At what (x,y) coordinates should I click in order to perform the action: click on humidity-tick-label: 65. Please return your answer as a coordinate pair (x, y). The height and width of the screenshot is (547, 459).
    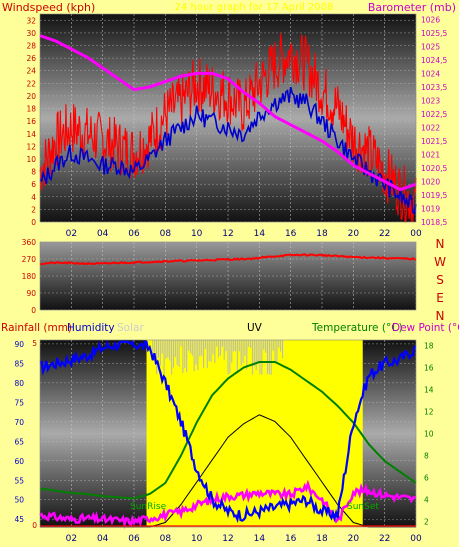
    Looking at the image, I should click on (19, 441).